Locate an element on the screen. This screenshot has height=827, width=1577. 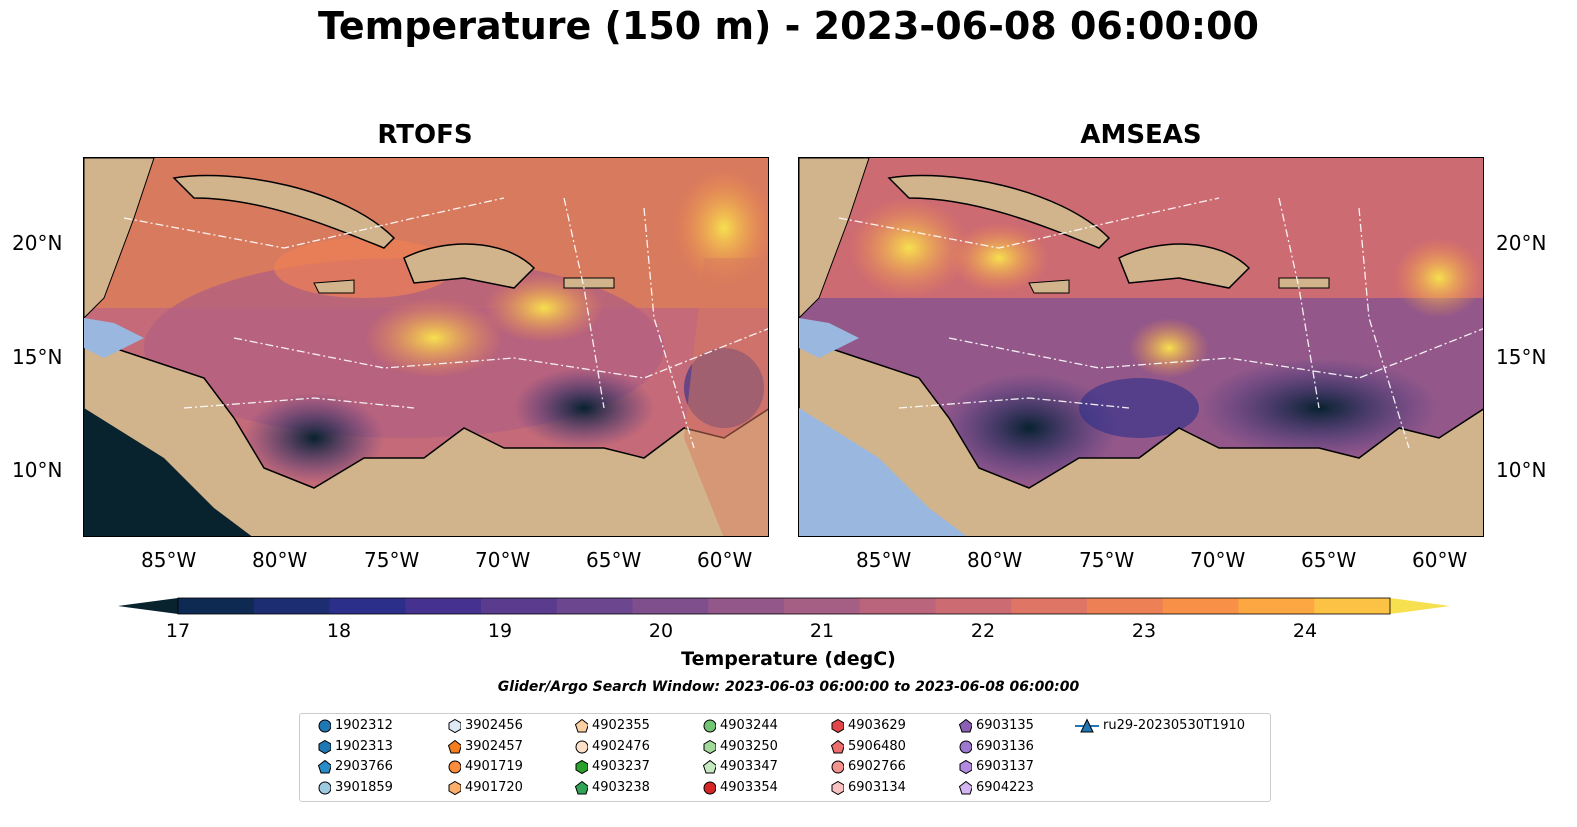
colorbar-tick-label: 17 is located at coordinates (178, 631).